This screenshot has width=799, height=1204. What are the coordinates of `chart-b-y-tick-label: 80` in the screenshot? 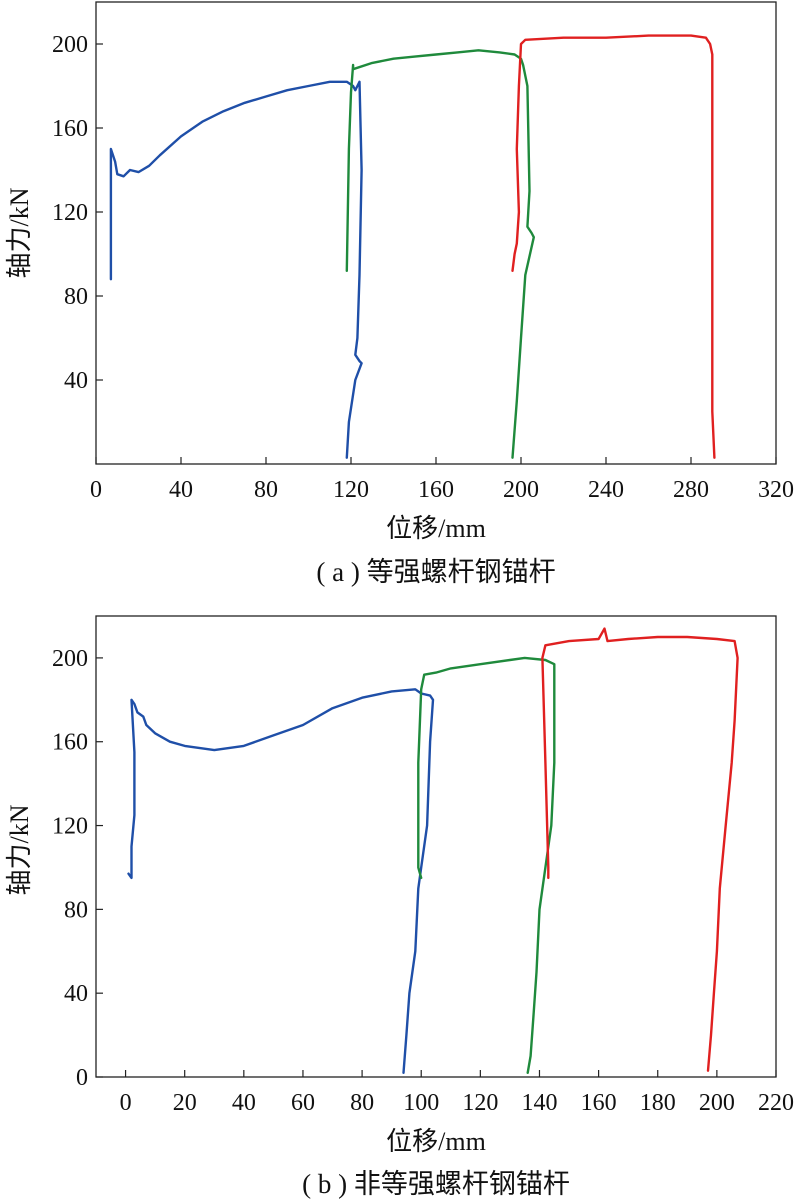 It's located at (76, 910).